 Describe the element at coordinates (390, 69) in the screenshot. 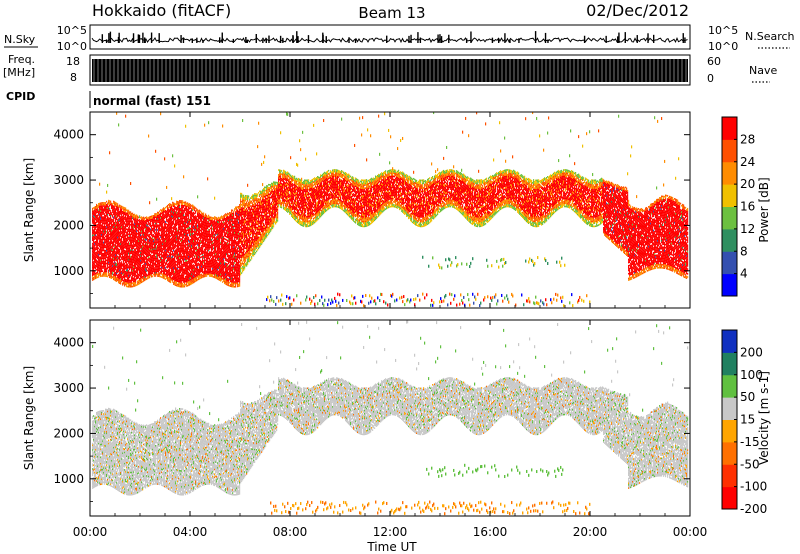

I see `freq-strip: Freq. [MHz] 18 8 60 0 Nave` at that location.